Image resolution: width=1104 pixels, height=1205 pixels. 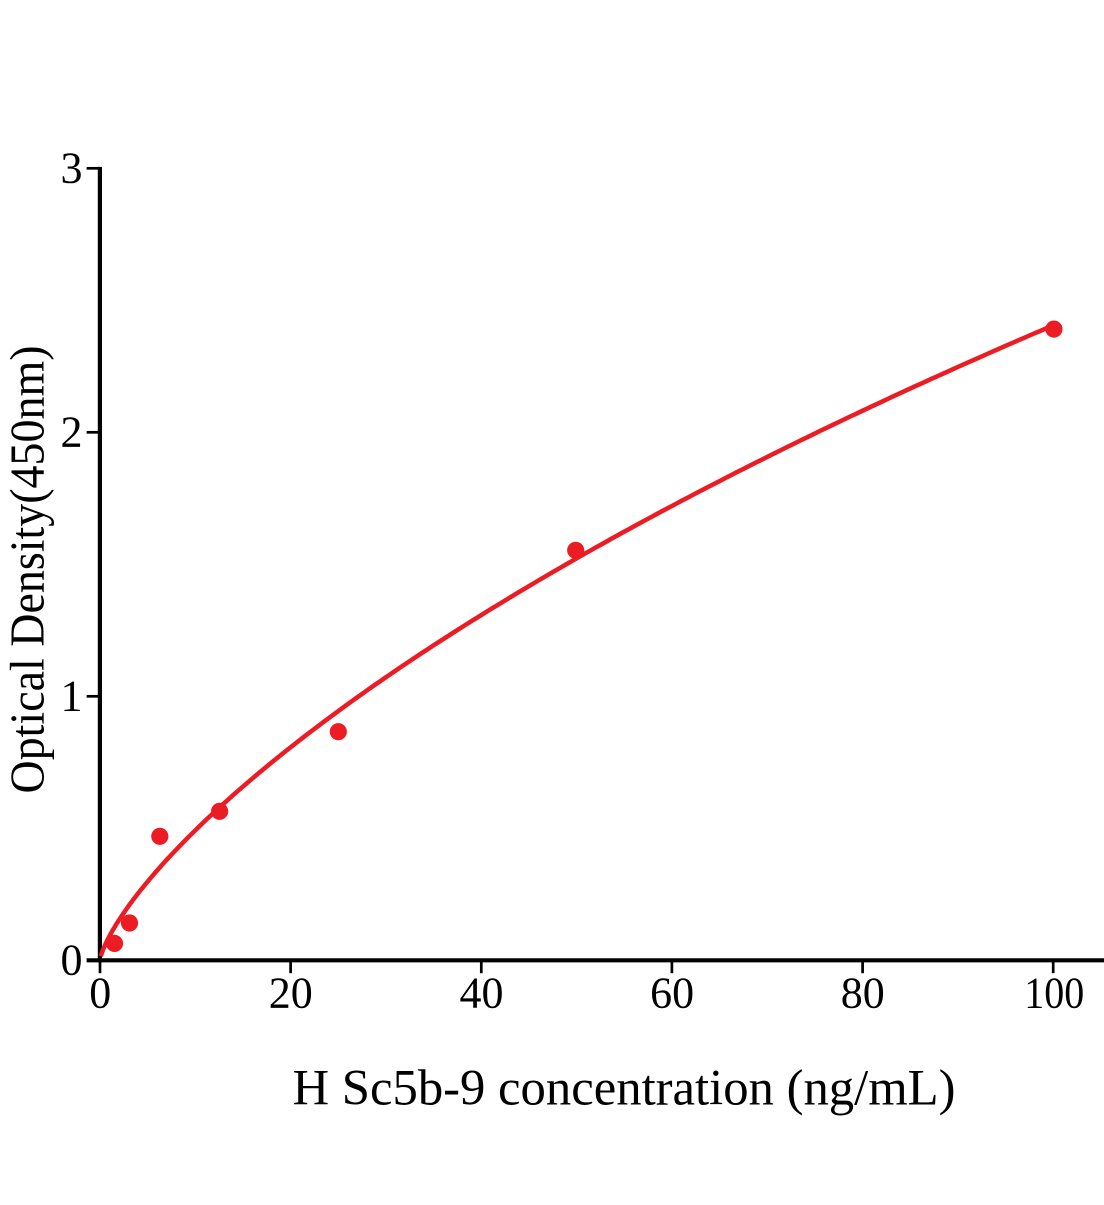 What do you see at coordinates (863, 993) in the screenshot?
I see `svg-text: 80` at bounding box center [863, 993].